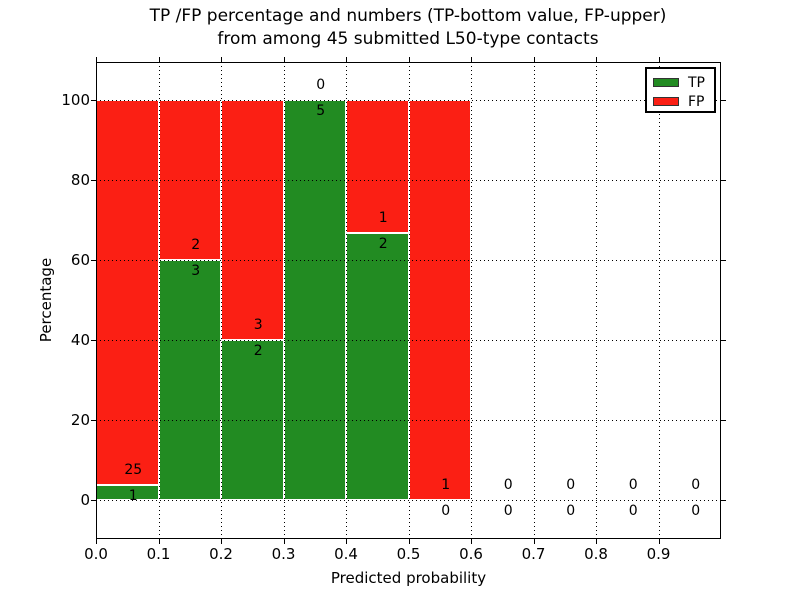  I want to click on fp-count-label: 3, so click(258, 325).